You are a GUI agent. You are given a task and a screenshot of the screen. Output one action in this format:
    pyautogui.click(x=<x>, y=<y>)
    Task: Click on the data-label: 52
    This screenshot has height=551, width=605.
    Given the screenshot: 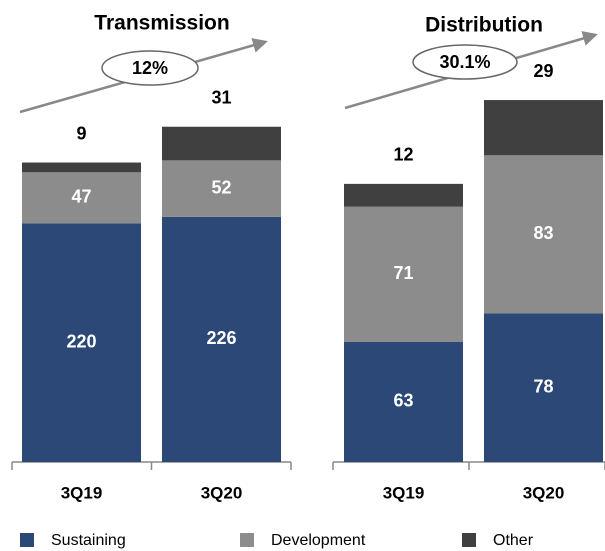 What is the action you would take?
    pyautogui.click(x=221, y=187)
    